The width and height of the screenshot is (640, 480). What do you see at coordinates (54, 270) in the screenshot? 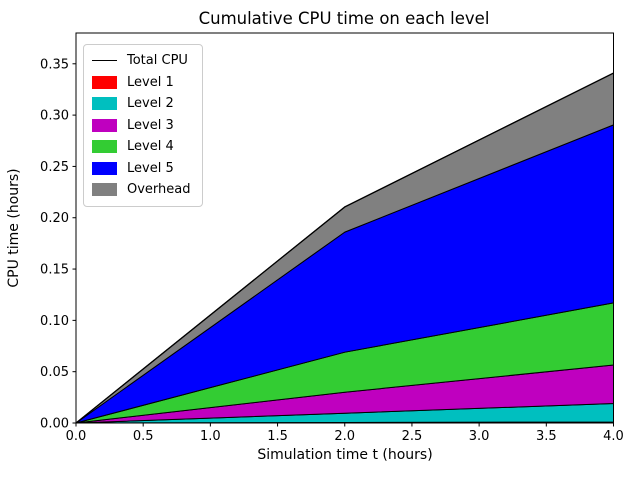
I see `y-tick-label: 0.15` at bounding box center [54, 270].